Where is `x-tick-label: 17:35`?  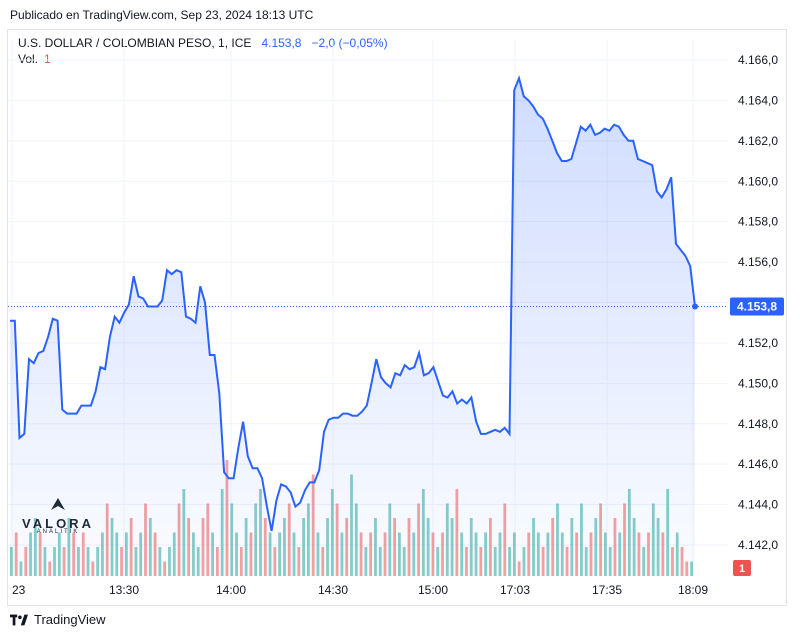 x-tick-label: 17:35 is located at coordinates (607, 590).